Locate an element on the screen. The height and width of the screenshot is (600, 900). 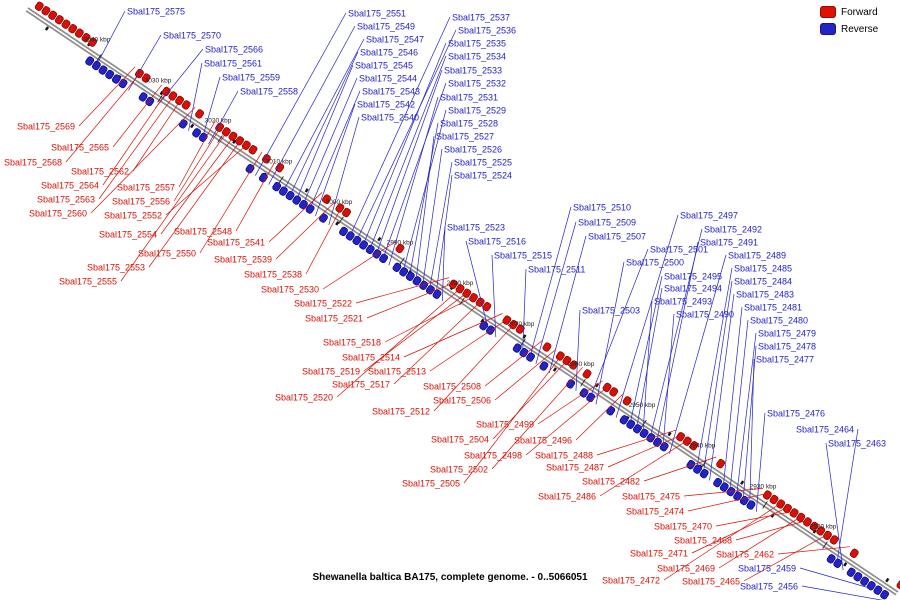
gene-label: Sbal175_2523 is located at coordinates (476, 228).